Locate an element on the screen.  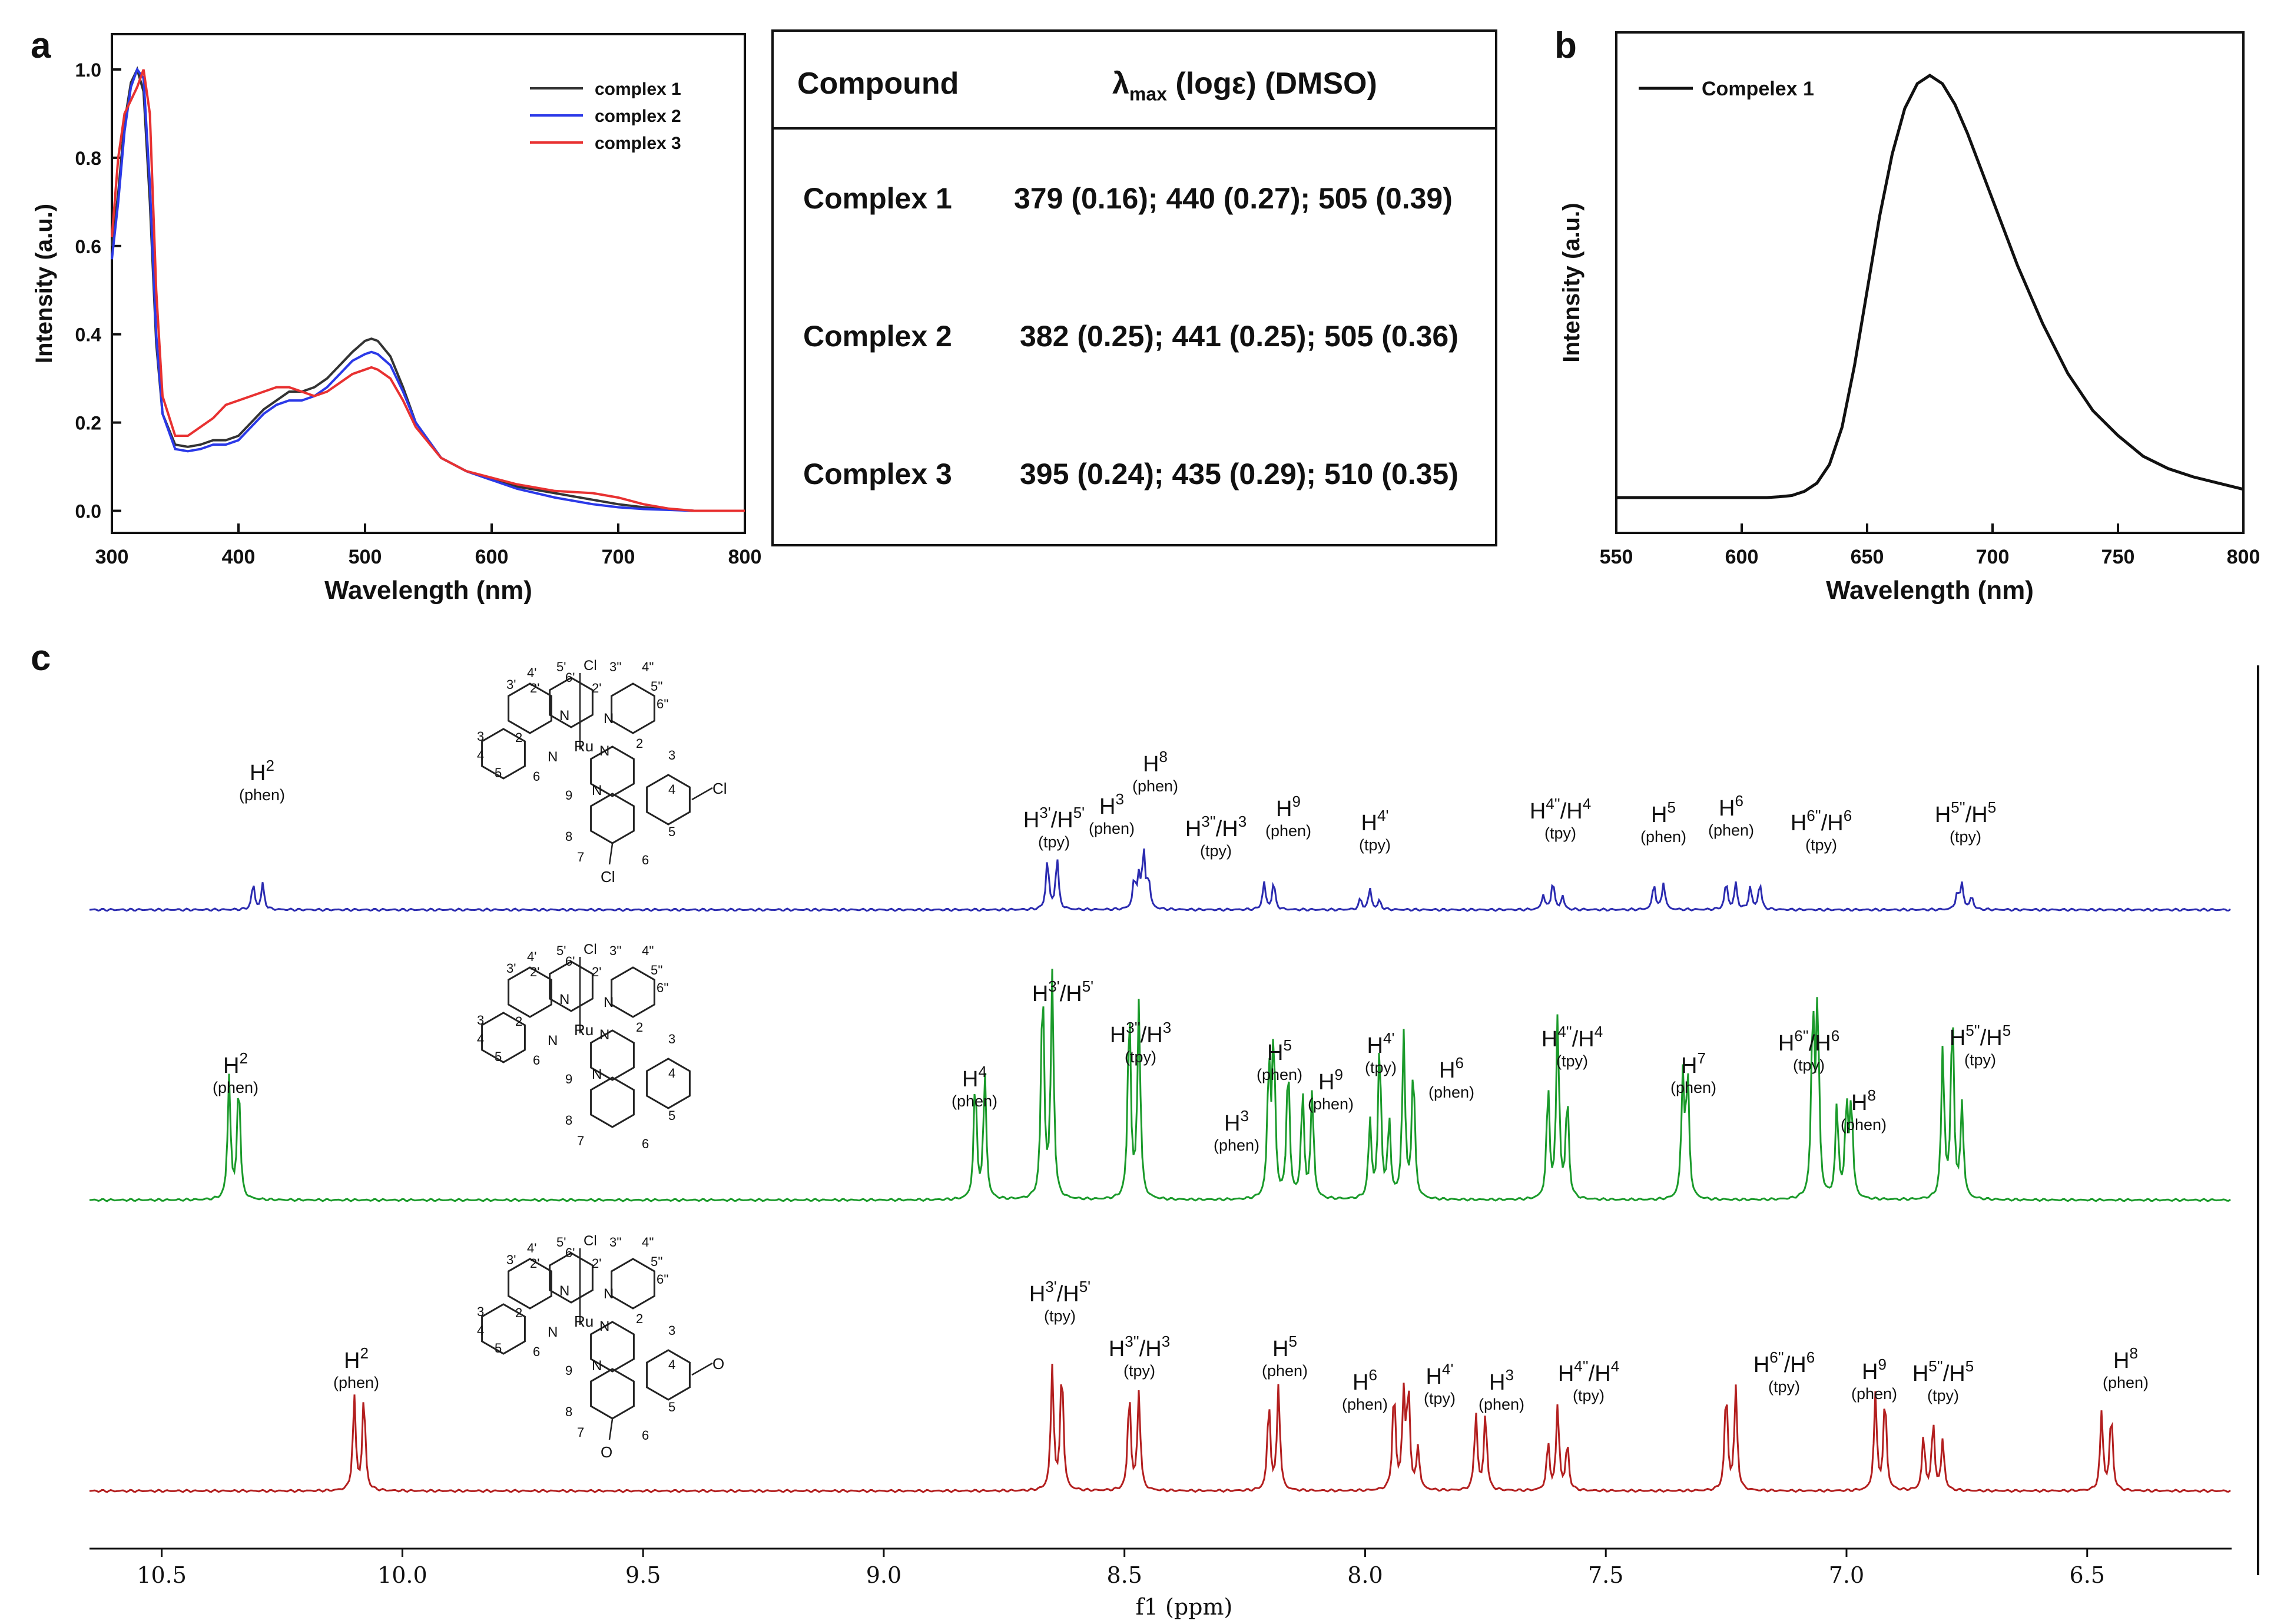
atom-number: 6'' is located at coordinates (663, 987).